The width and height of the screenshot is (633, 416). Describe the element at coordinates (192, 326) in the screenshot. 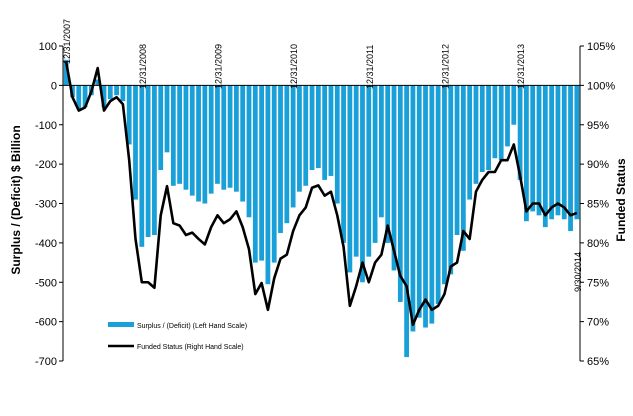

I see `legend-label-bar: Surplus / (Deficit) (Left Hand Scale)` at that location.